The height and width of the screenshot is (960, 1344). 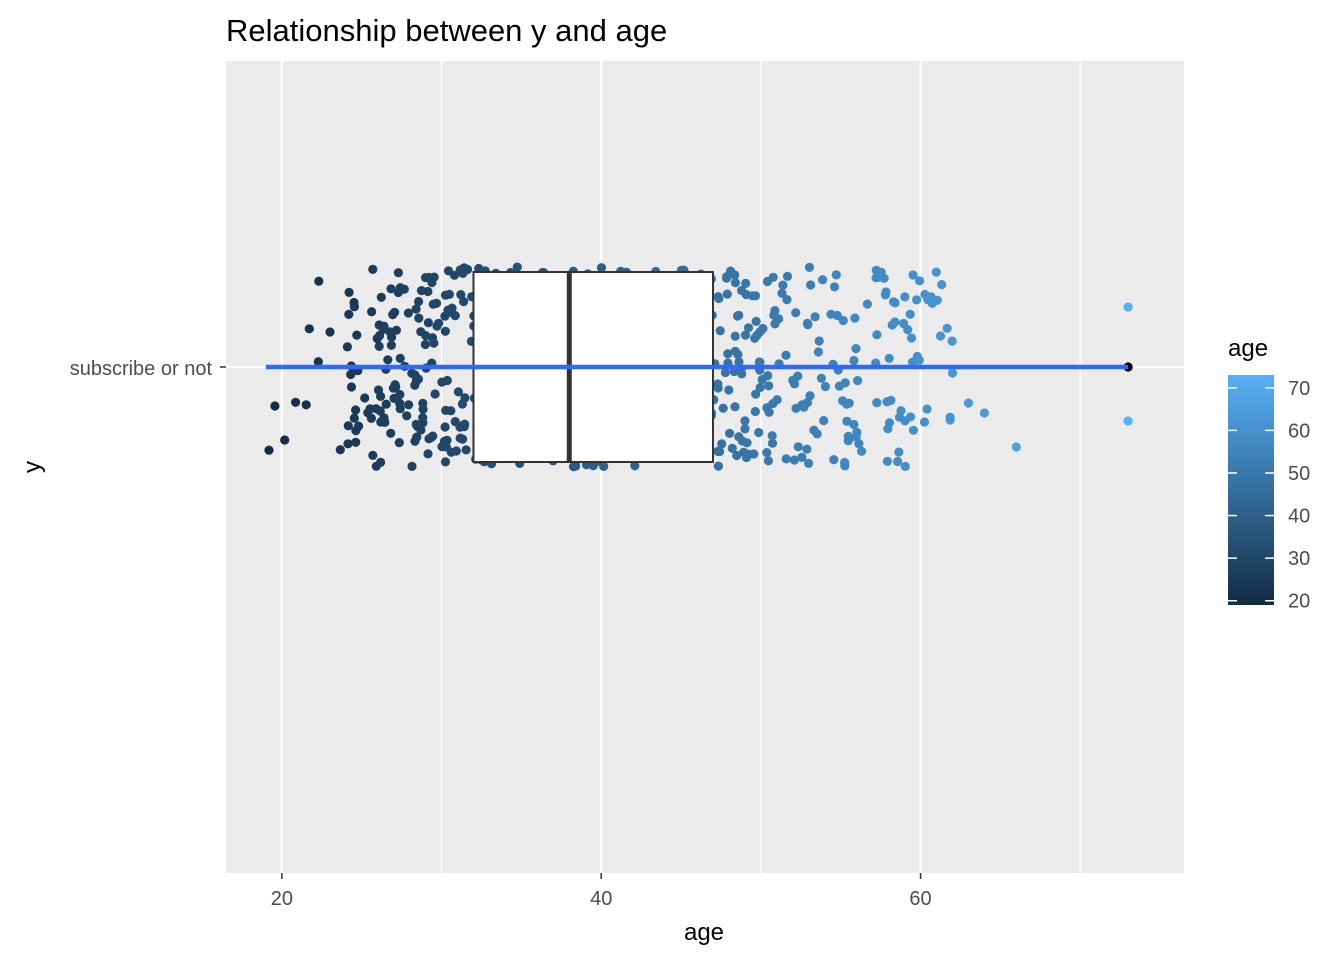 I want to click on chart-title: Relationship between y and age, so click(x=446, y=30).